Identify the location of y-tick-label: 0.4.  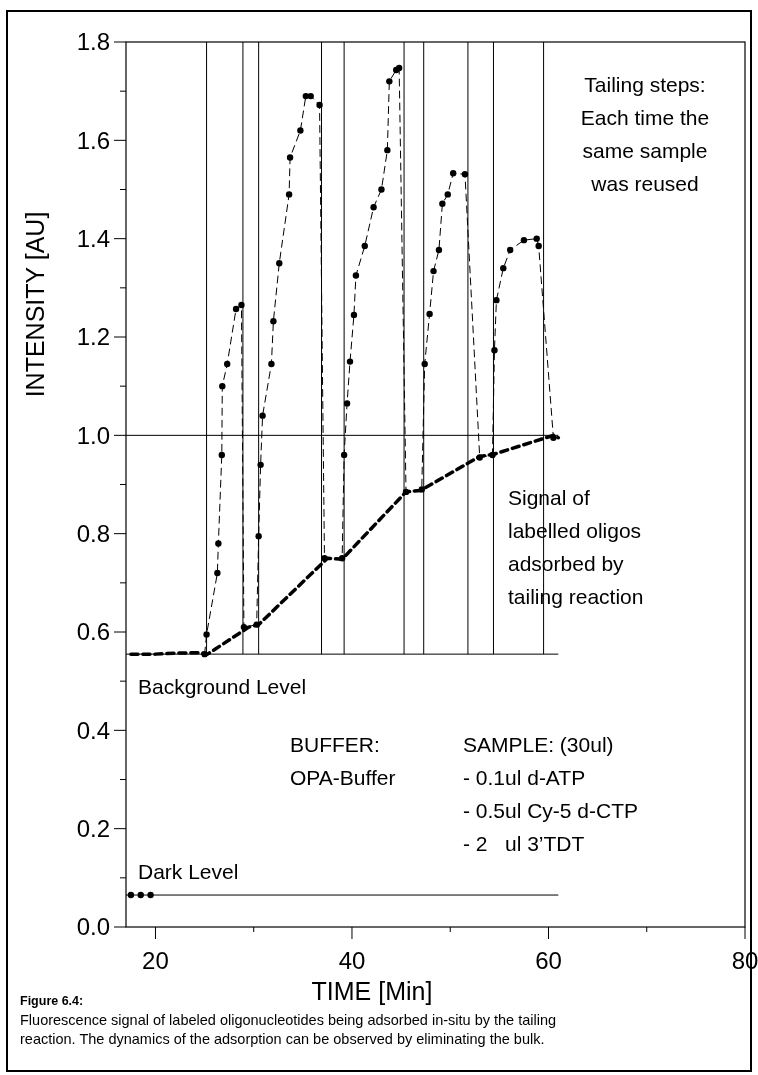
(93, 730).